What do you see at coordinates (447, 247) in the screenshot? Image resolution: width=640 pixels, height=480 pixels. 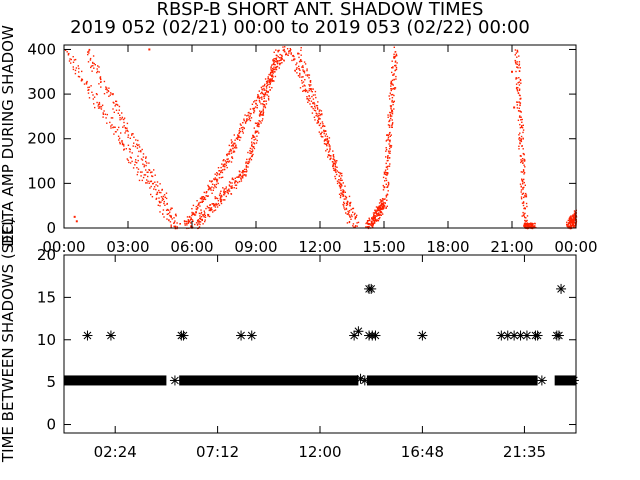 I see `top-panel-xtick-label: 18:00` at bounding box center [447, 247].